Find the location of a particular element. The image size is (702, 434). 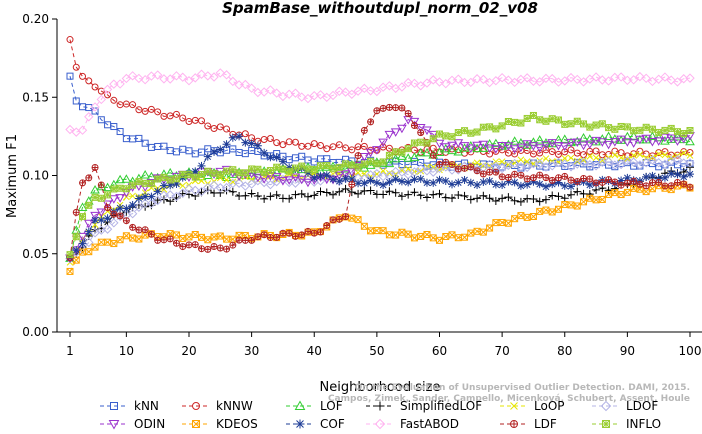

legend-item-knnw: kNNW is located at coordinates (217, 406).